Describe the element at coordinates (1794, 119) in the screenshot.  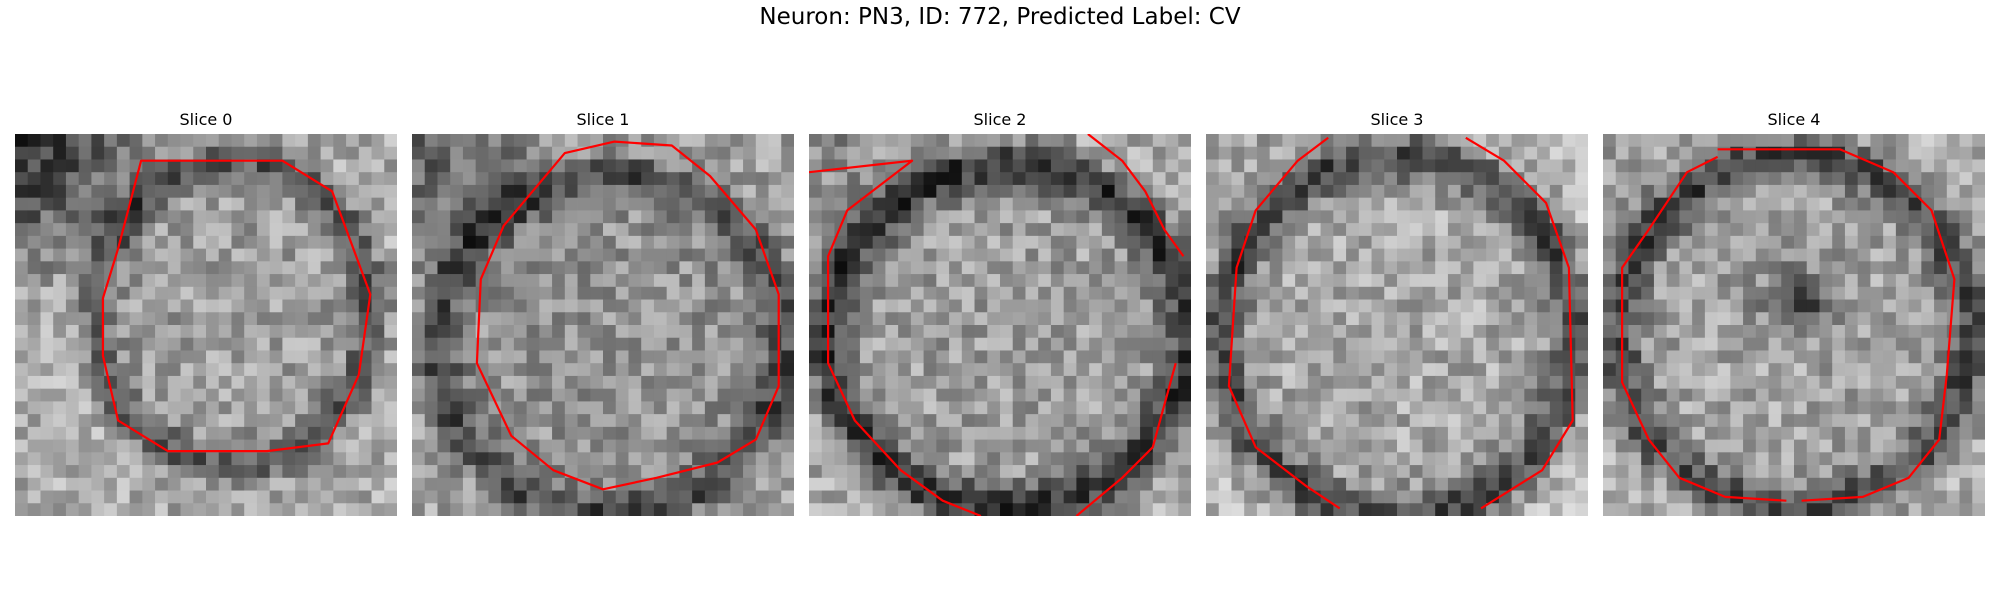
I see `slice-title-4: Slice 4` at that location.